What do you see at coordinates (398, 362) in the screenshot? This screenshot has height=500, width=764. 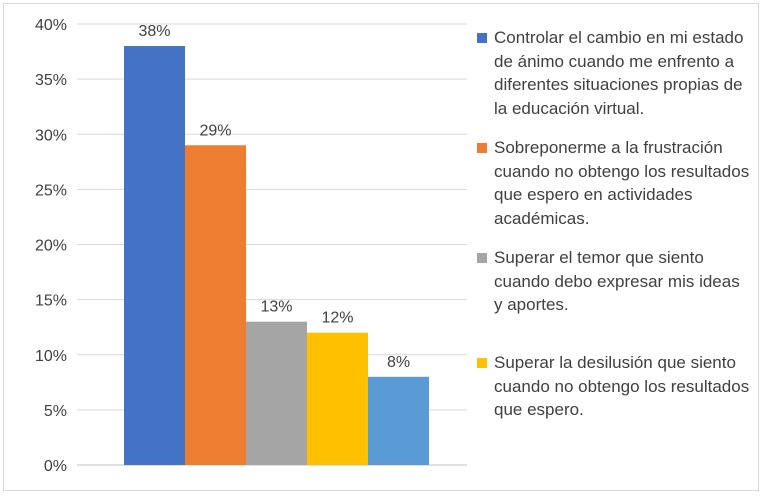 I see `data-label-5: 8%` at bounding box center [398, 362].